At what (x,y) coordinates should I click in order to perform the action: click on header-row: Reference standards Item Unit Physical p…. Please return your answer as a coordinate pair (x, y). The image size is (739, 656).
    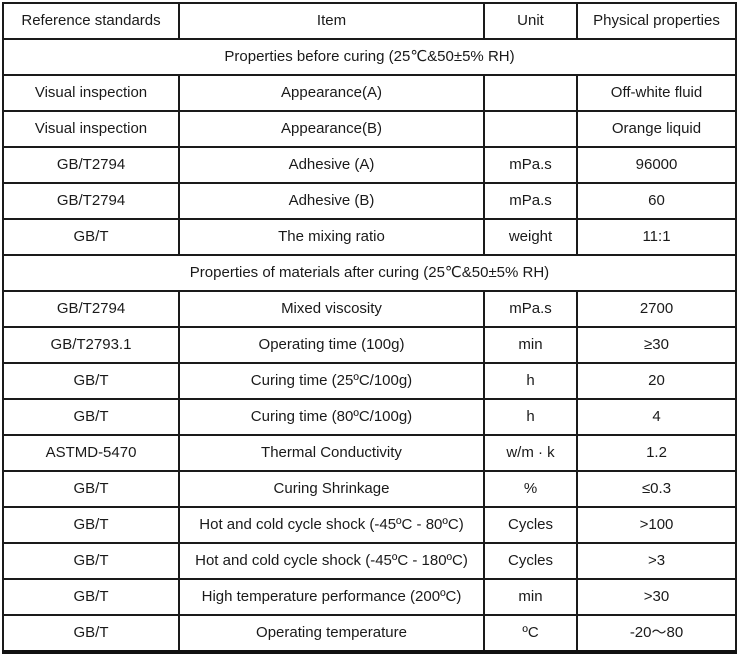
    Looking at the image, I should click on (369, 21).